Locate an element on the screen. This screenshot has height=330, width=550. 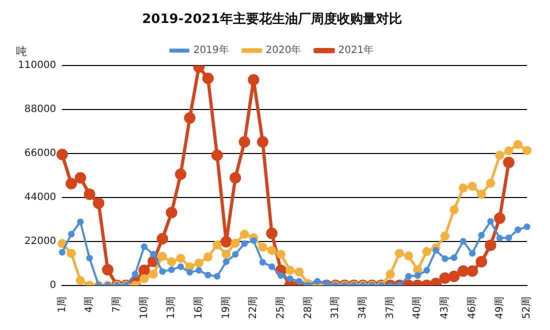
x-tick-label: 10周 is located at coordinates (144, 308).